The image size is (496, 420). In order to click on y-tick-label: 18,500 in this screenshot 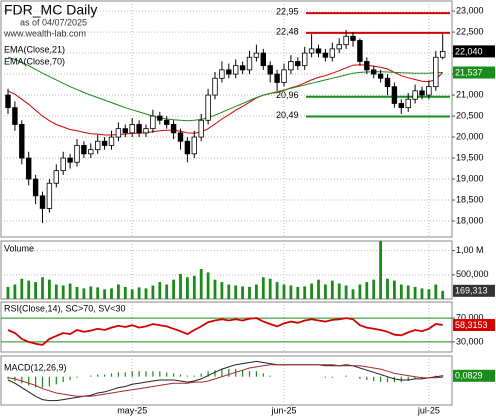, I will do `click(470, 199)`.